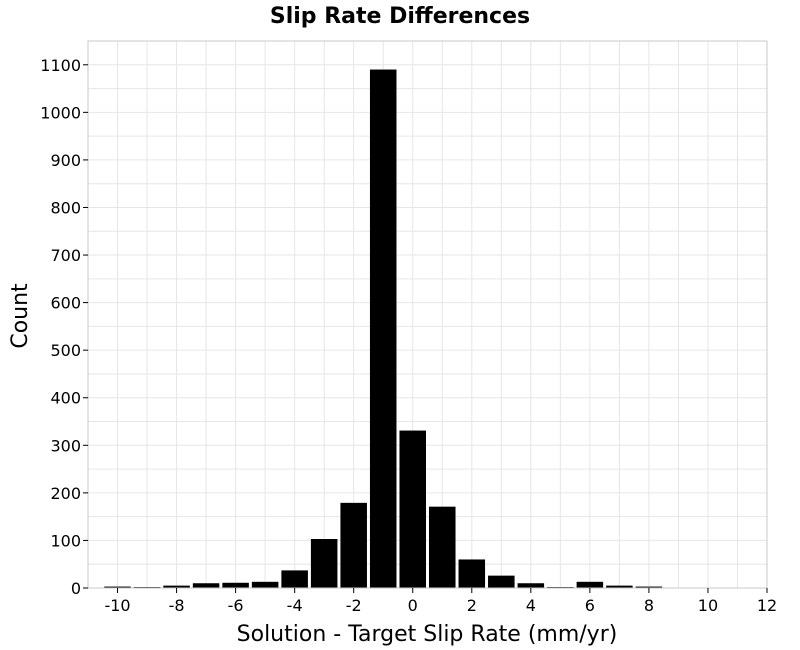  What do you see at coordinates (65, 493) in the screenshot?
I see `y-tick-label: 200` at bounding box center [65, 493].